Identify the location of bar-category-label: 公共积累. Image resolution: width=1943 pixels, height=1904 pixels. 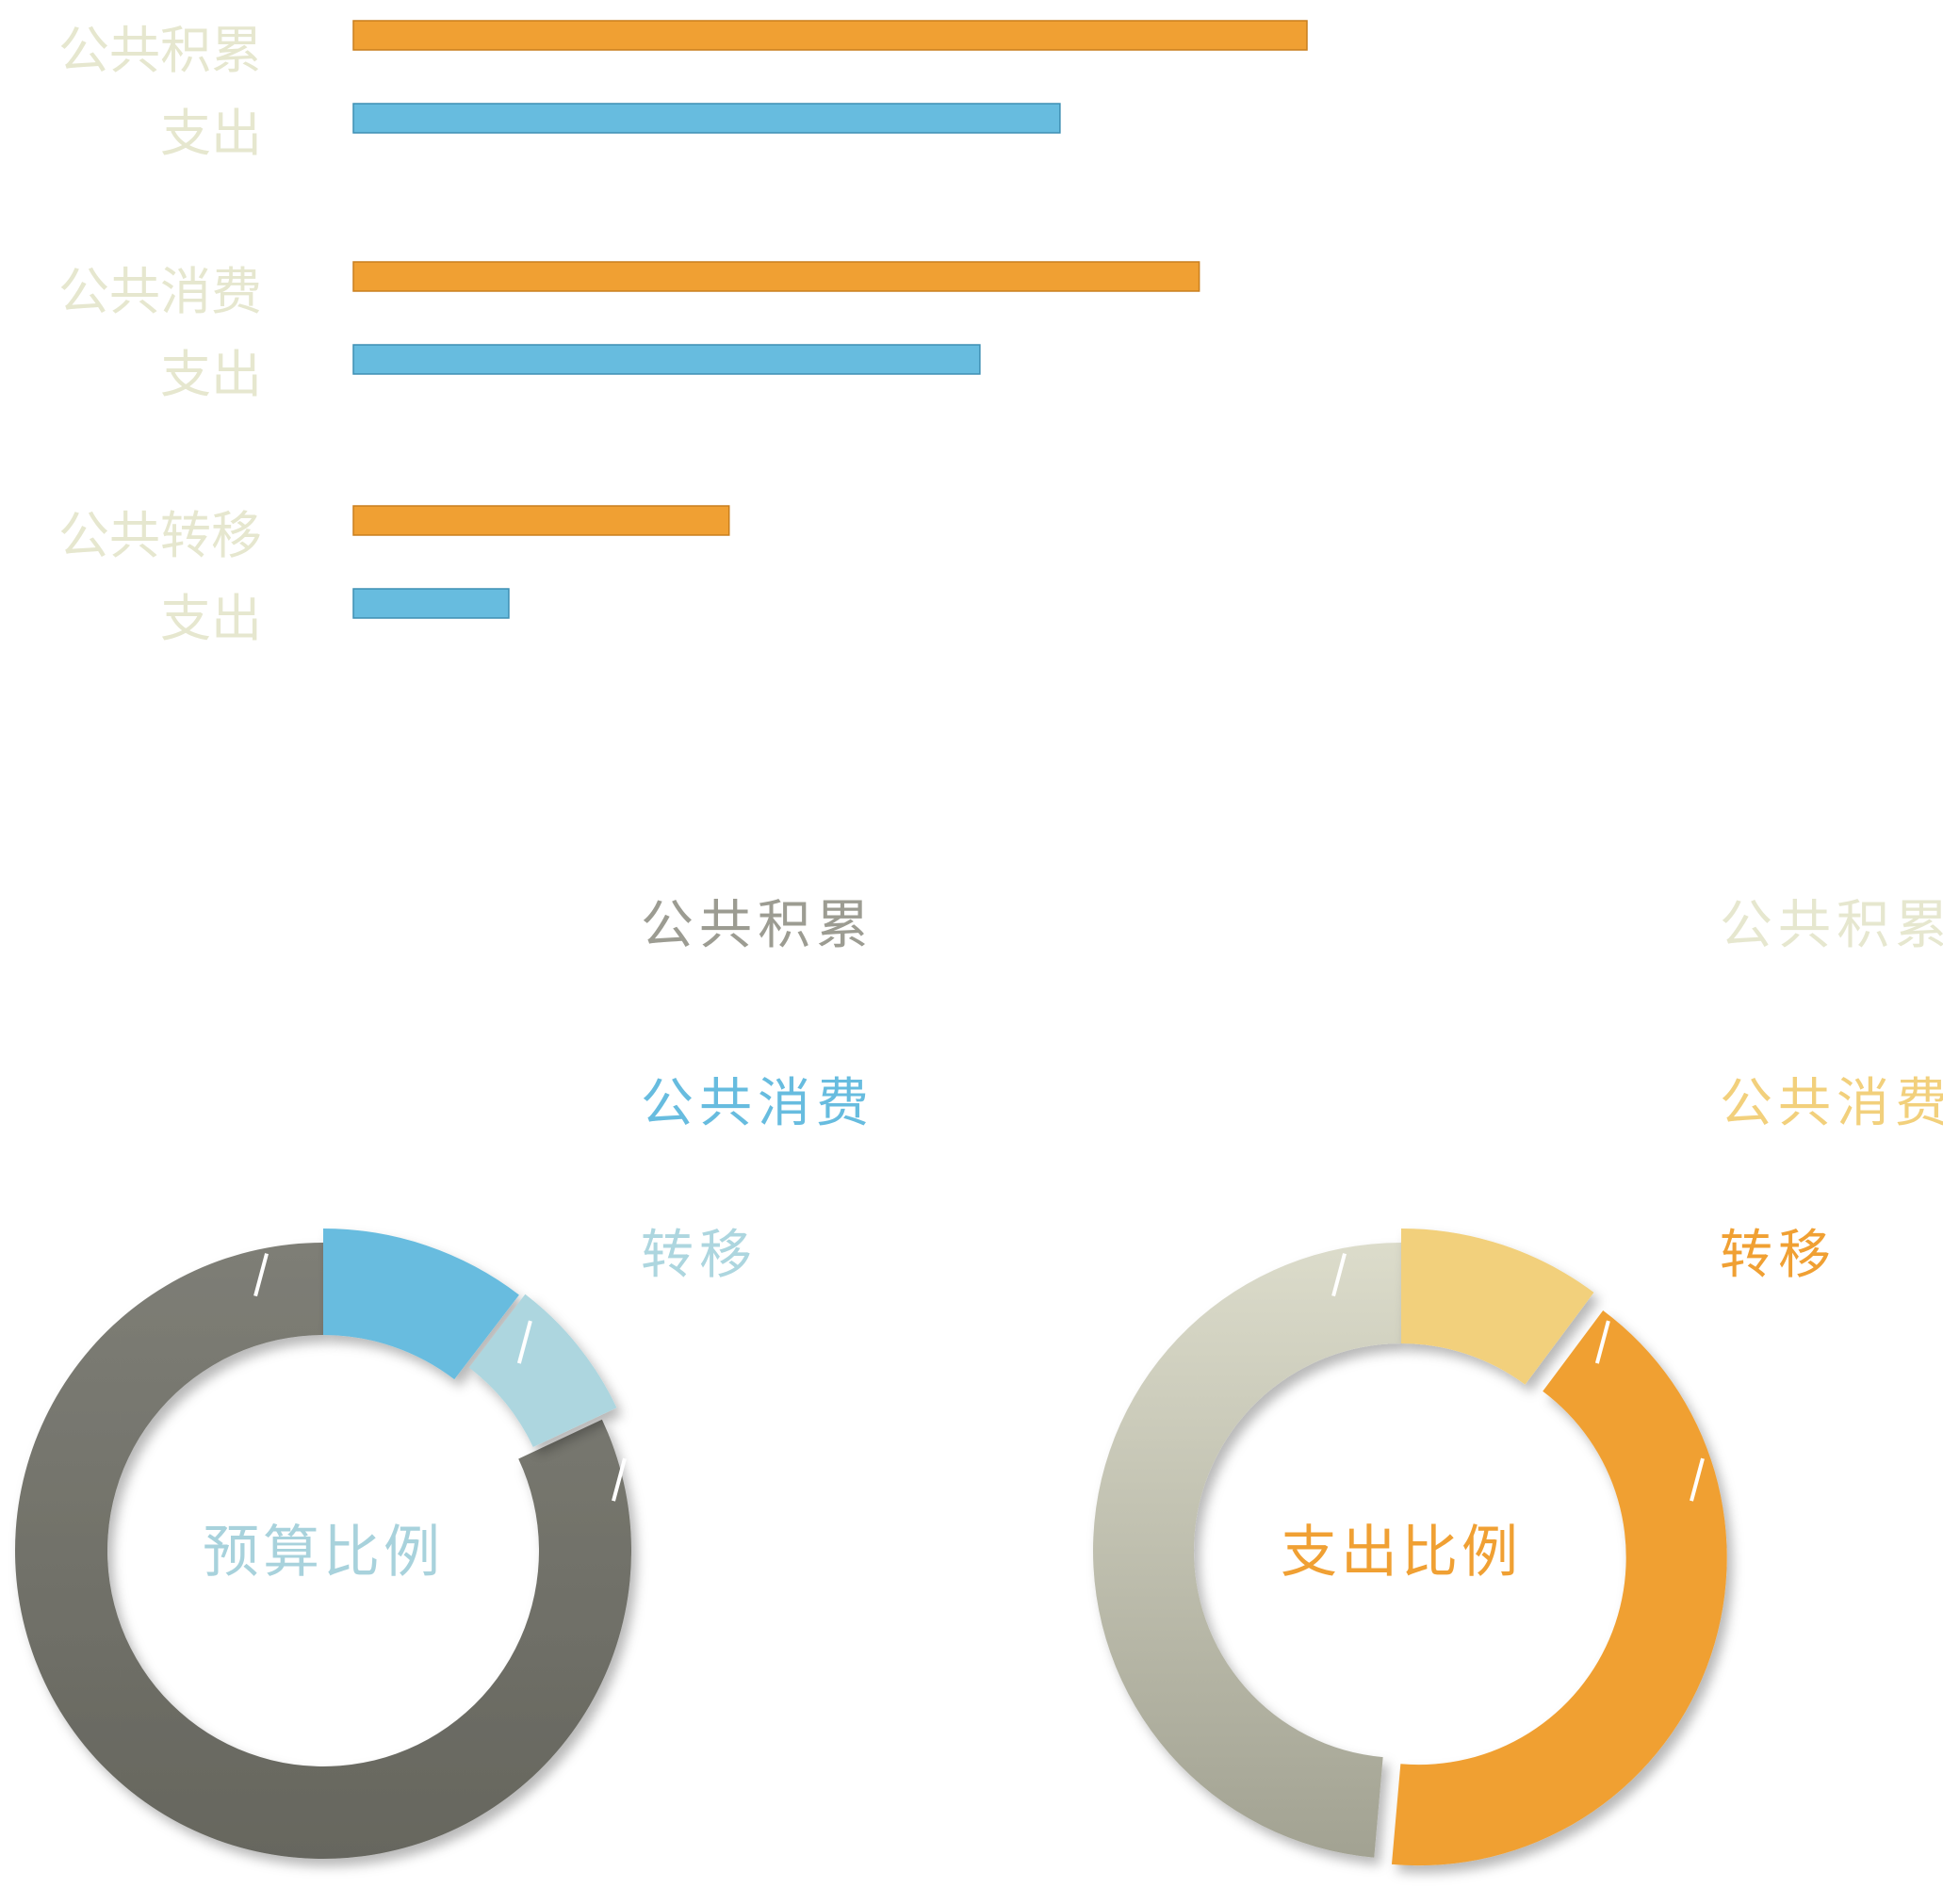
(160, 50).